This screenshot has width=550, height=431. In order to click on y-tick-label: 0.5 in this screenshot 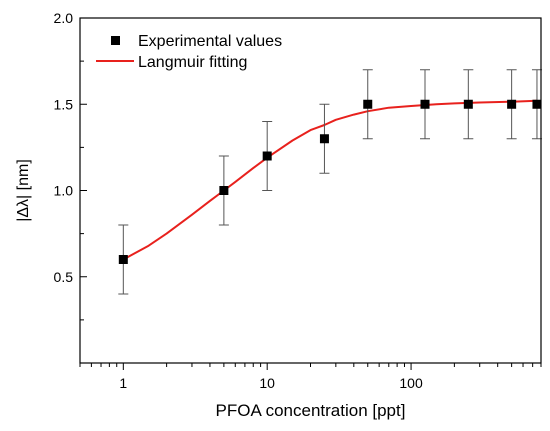, I will do `click(64, 277)`.